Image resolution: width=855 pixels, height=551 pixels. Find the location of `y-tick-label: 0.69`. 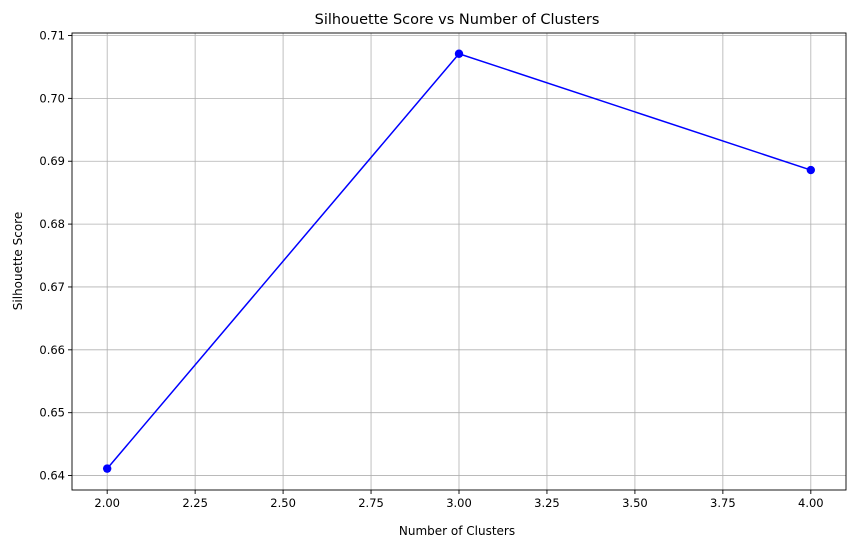

y-tick-label: 0.69 is located at coordinates (52, 161).